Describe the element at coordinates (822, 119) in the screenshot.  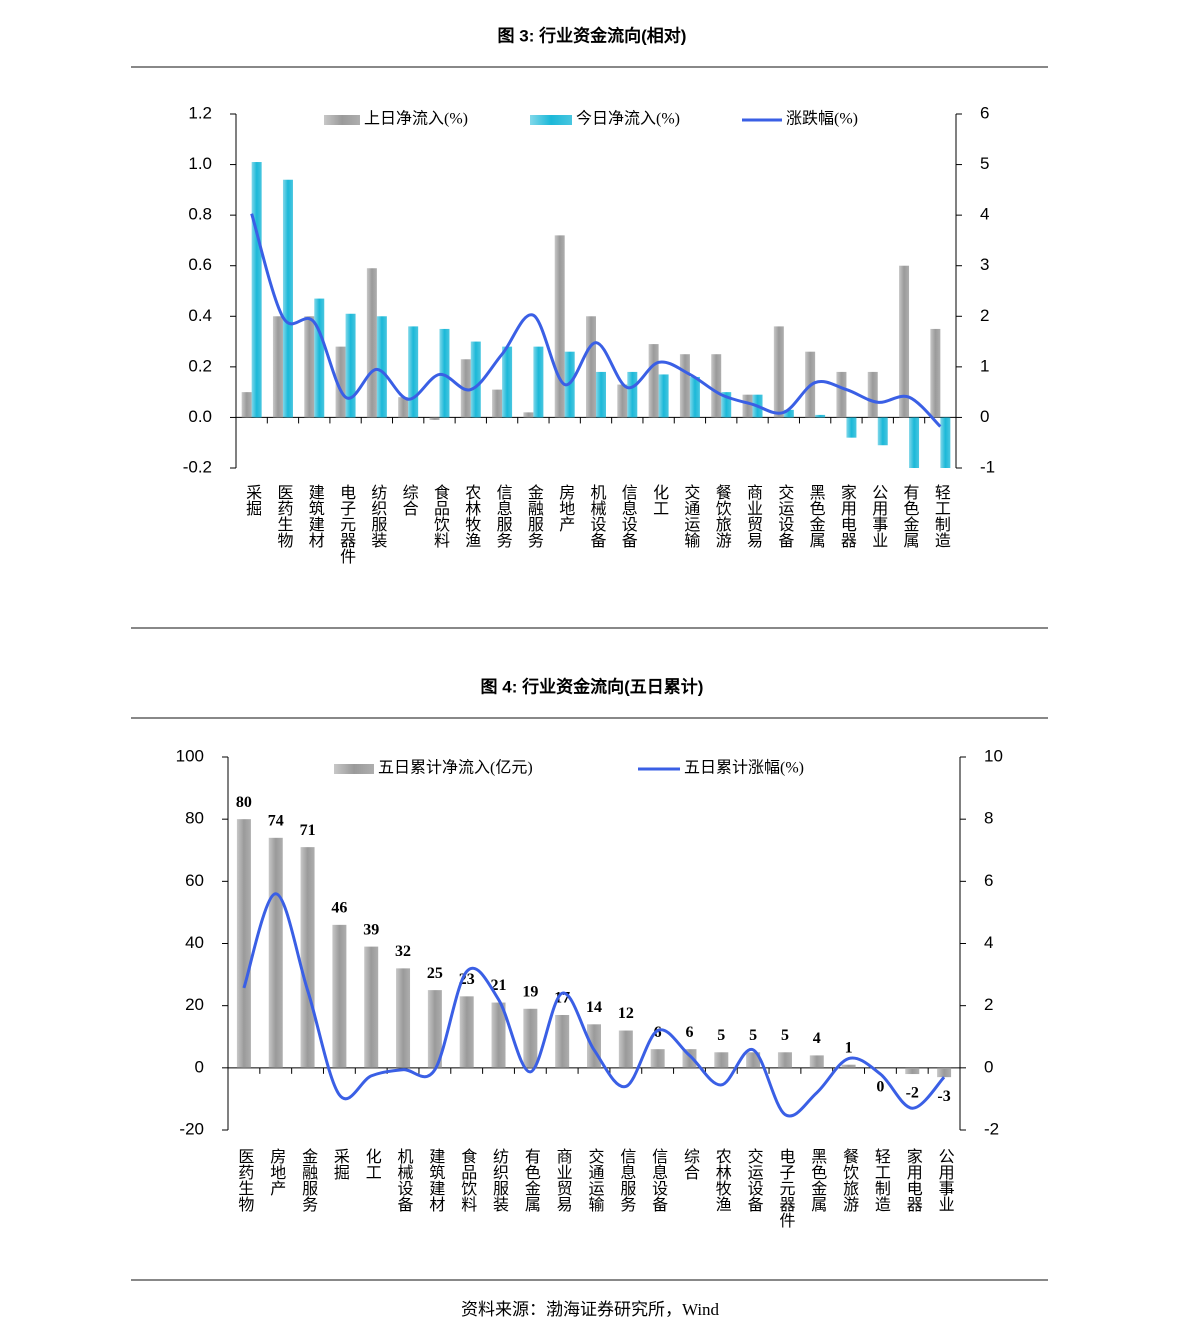
I see `legend-label: 涨跌幅(%)` at that location.